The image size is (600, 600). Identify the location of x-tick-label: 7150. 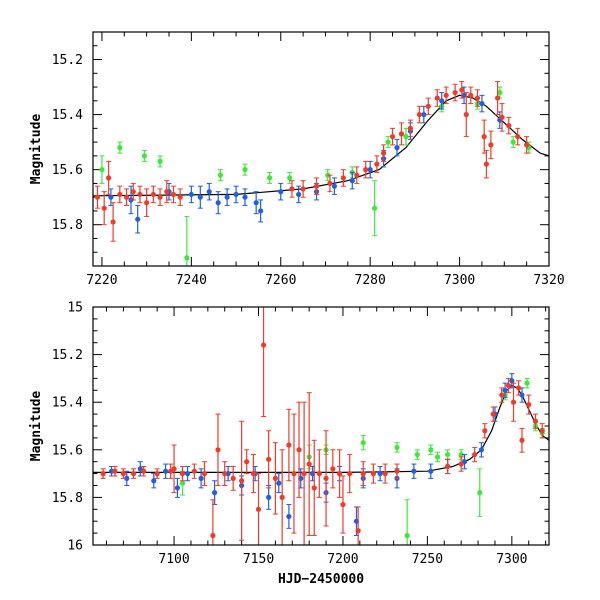
(258, 559).